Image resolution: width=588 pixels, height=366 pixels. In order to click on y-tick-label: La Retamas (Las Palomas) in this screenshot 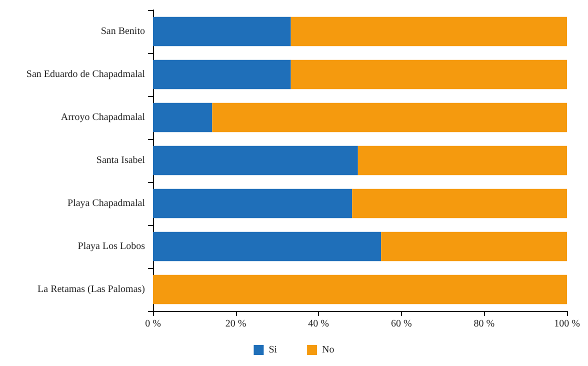, I will do `click(91, 289)`.